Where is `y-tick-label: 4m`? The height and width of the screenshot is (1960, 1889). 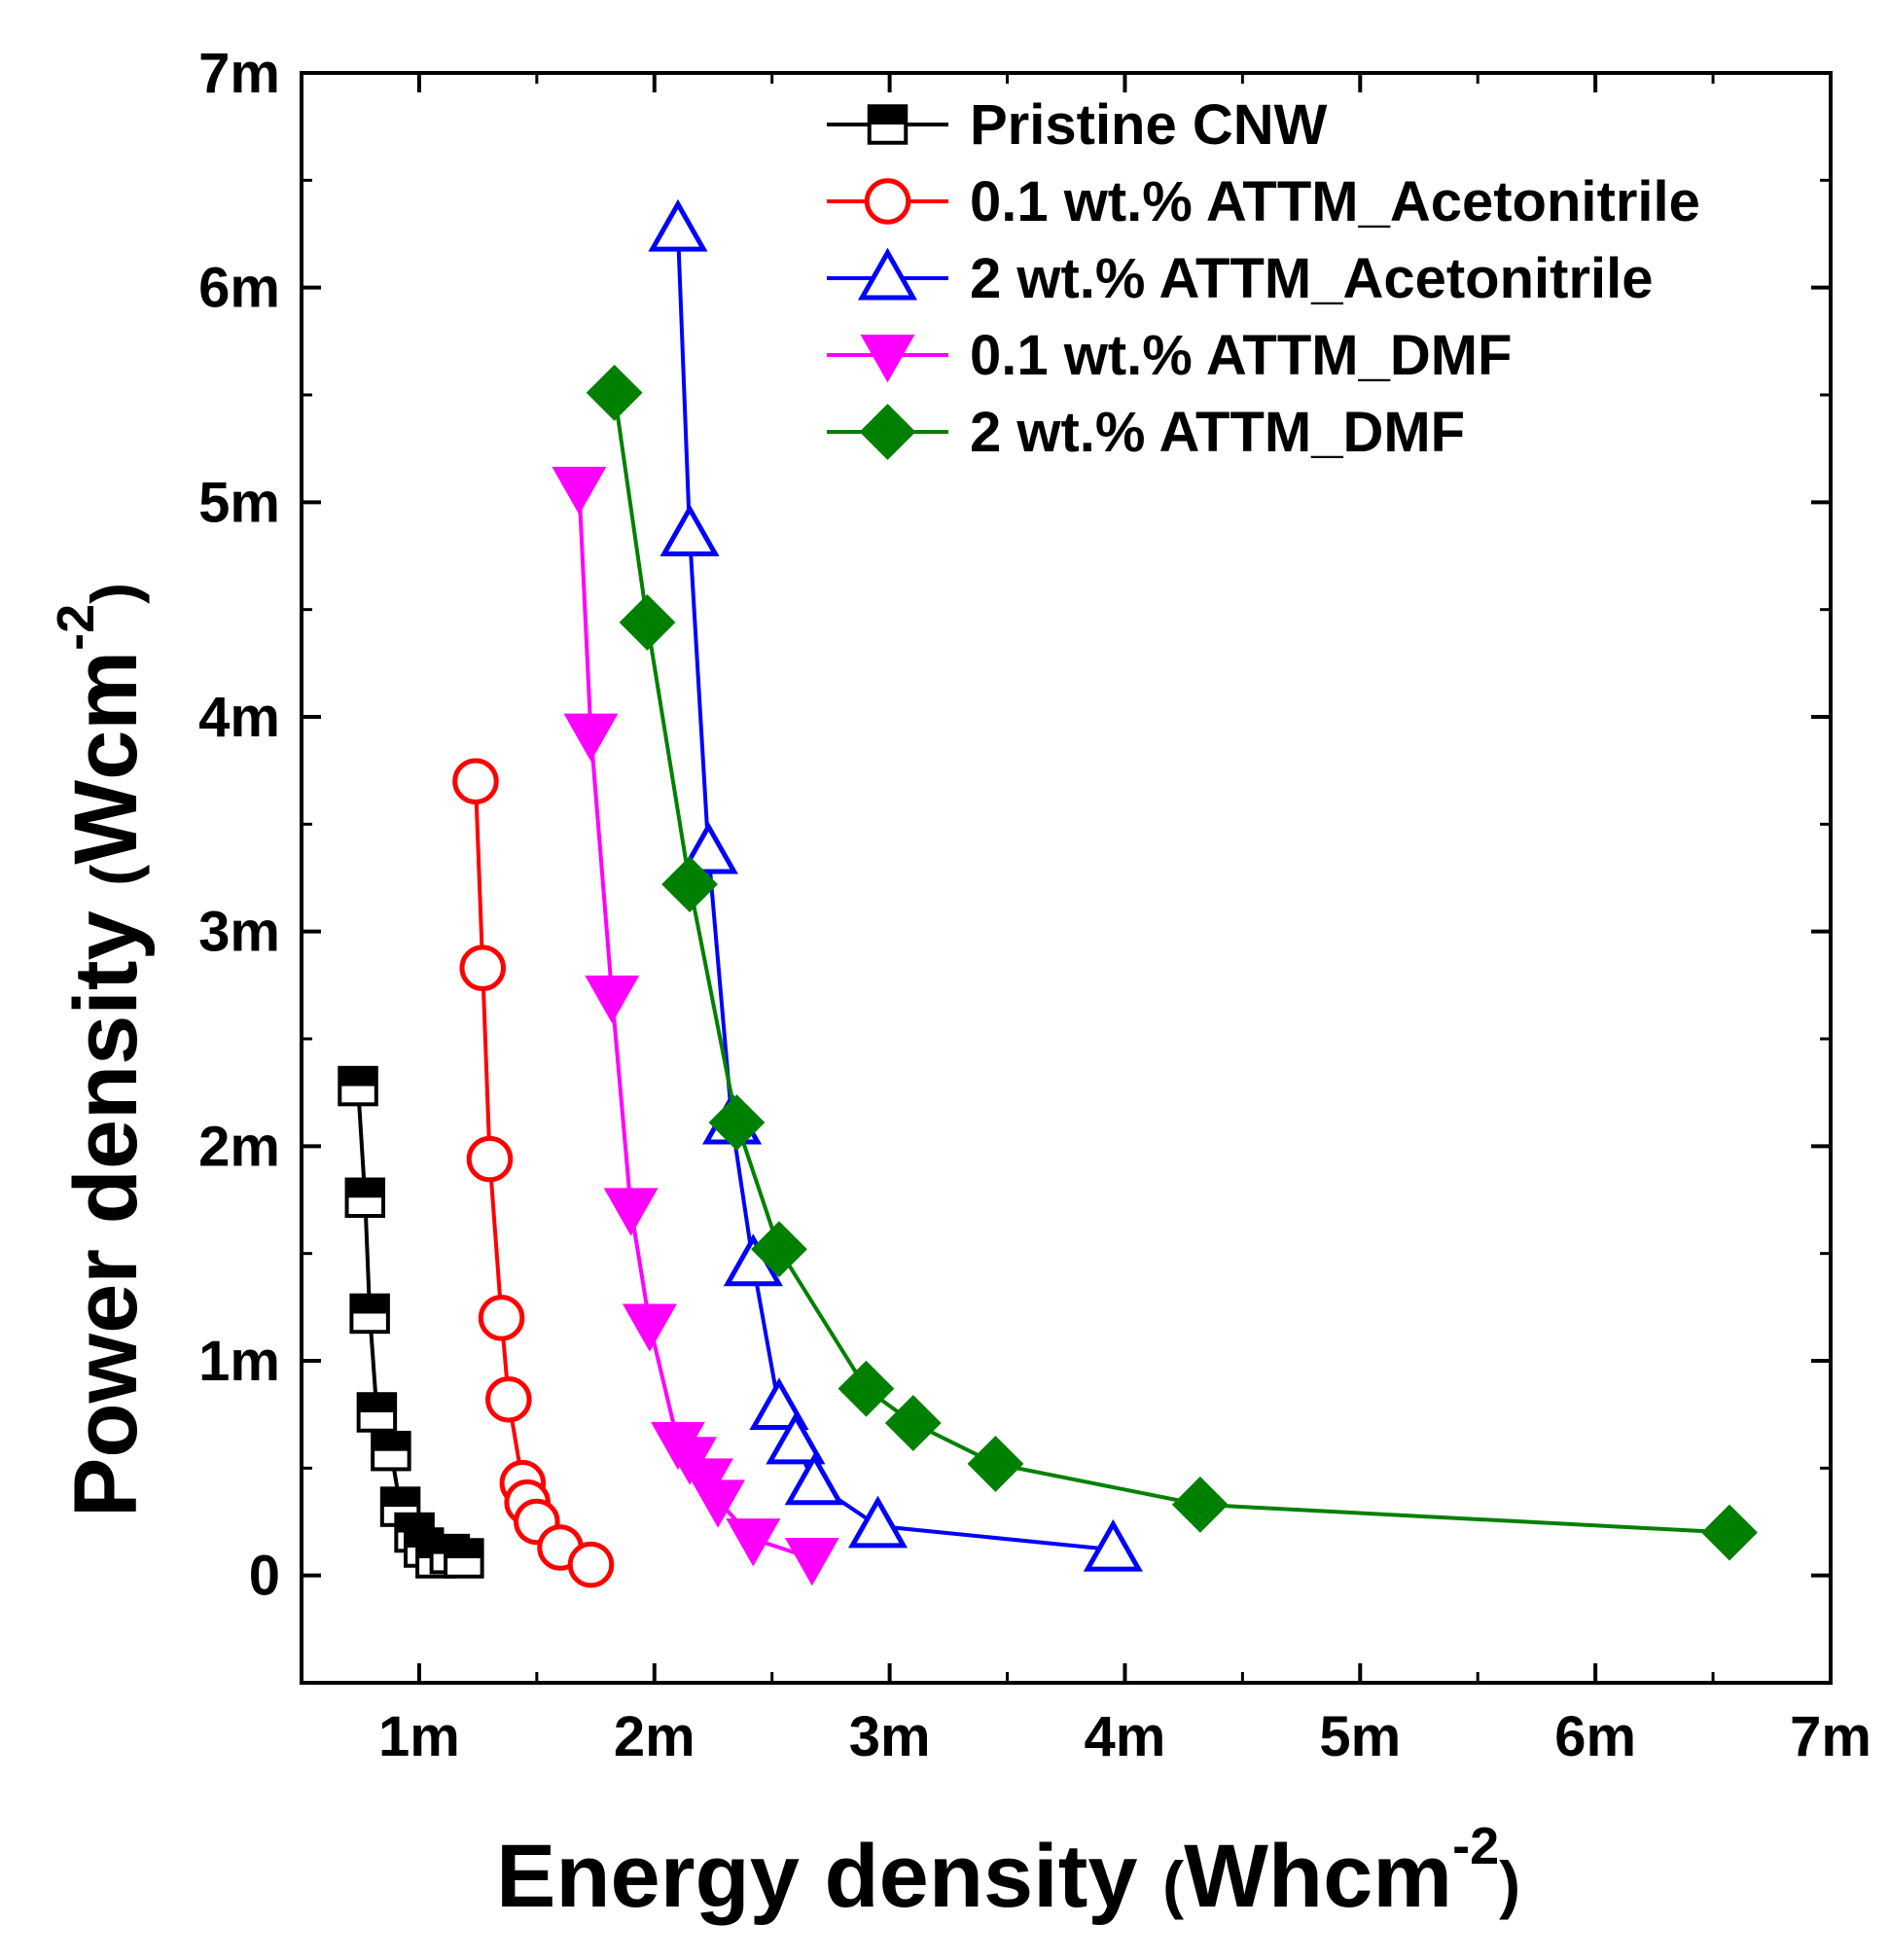
y-tick-label: 4m is located at coordinates (239, 718).